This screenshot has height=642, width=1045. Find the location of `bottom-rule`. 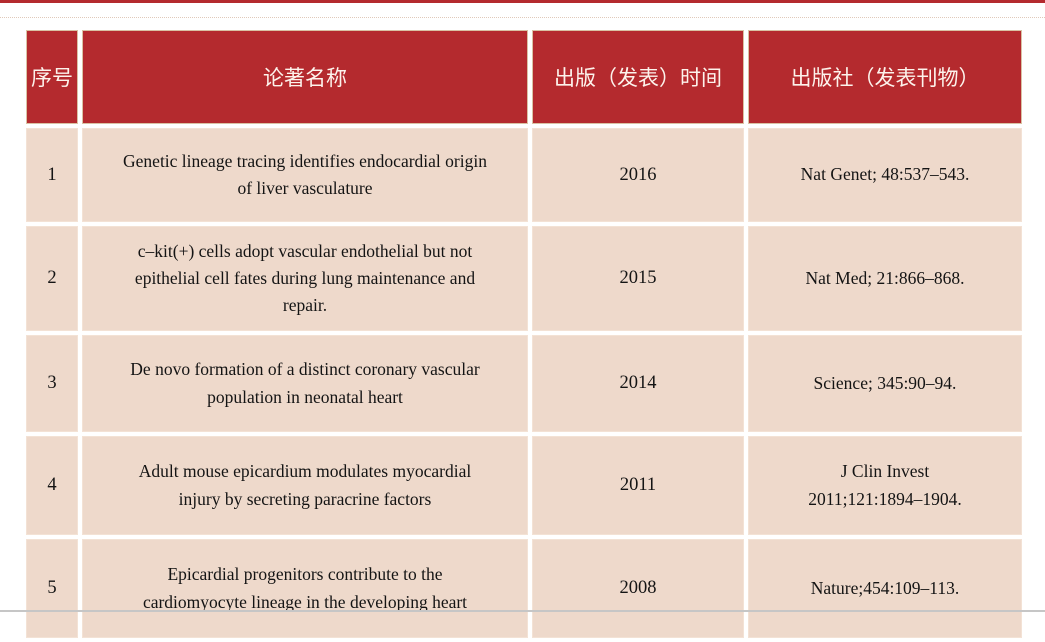

bottom-rule is located at coordinates (522, 611).